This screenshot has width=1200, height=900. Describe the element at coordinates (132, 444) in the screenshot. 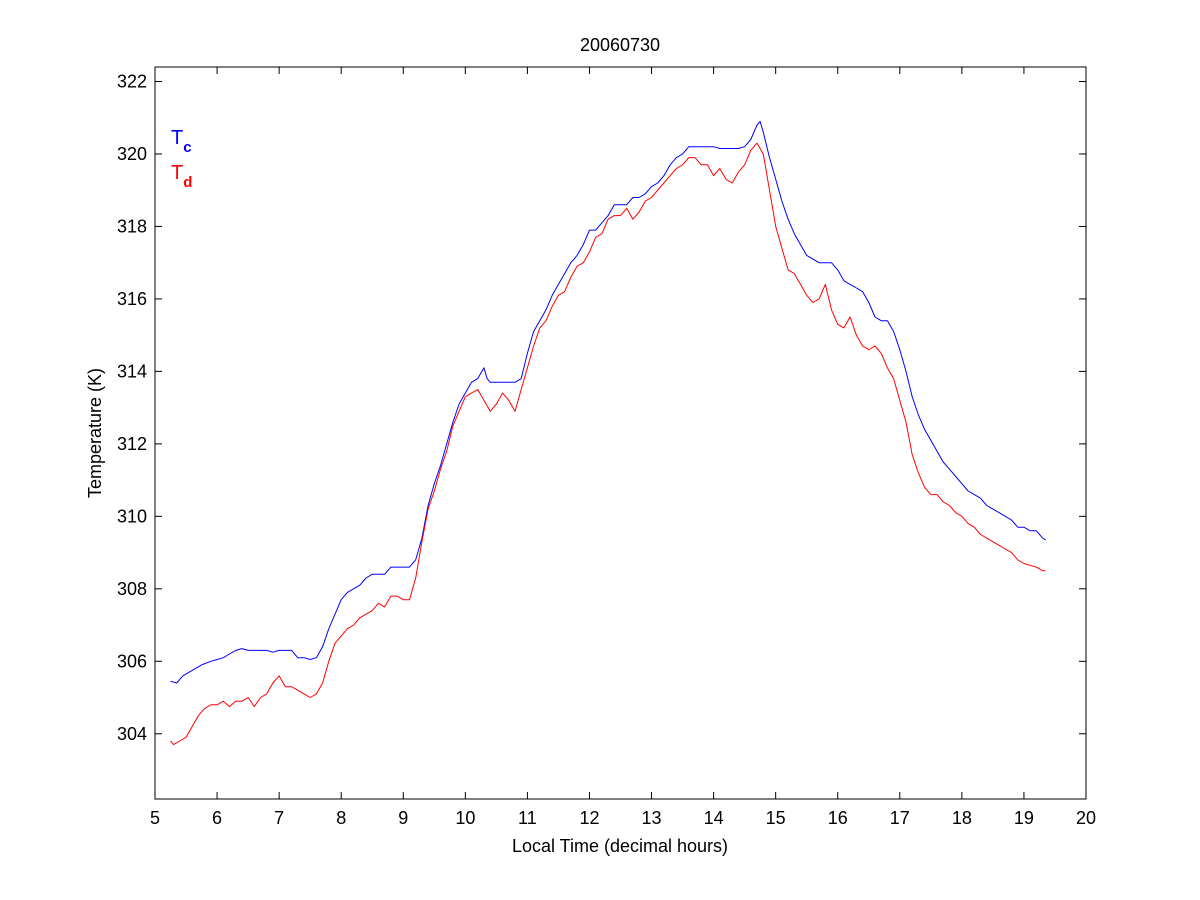

I see `y-tick-label: 312` at that location.